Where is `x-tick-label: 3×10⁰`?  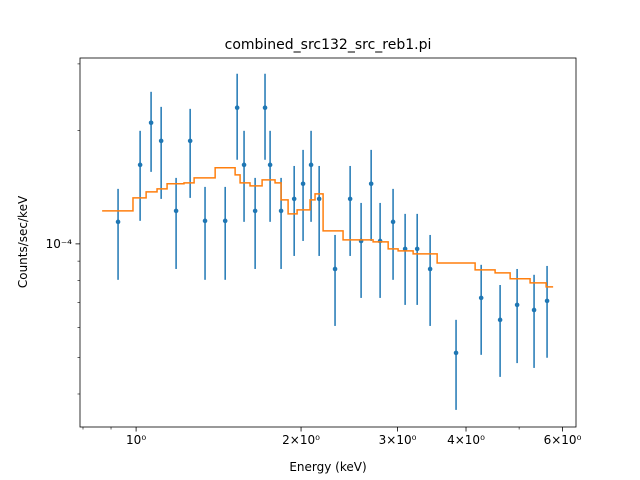
x-tick-label: 3×10⁰ is located at coordinates (398, 440).